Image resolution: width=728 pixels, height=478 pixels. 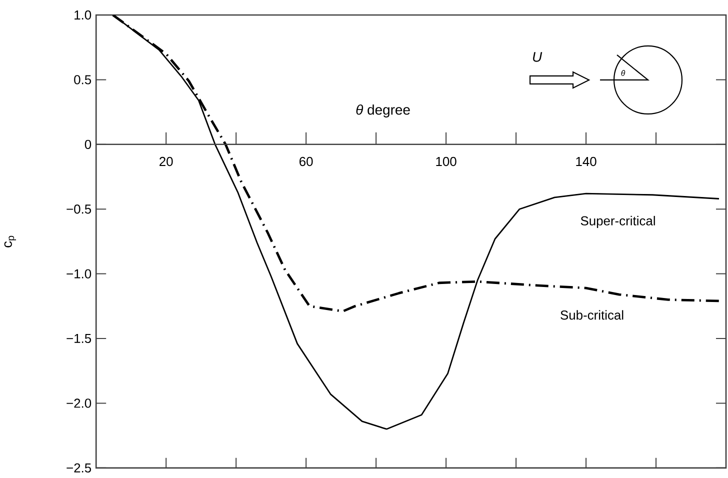 I want to click on series-label: Super-critical, so click(x=617, y=222).